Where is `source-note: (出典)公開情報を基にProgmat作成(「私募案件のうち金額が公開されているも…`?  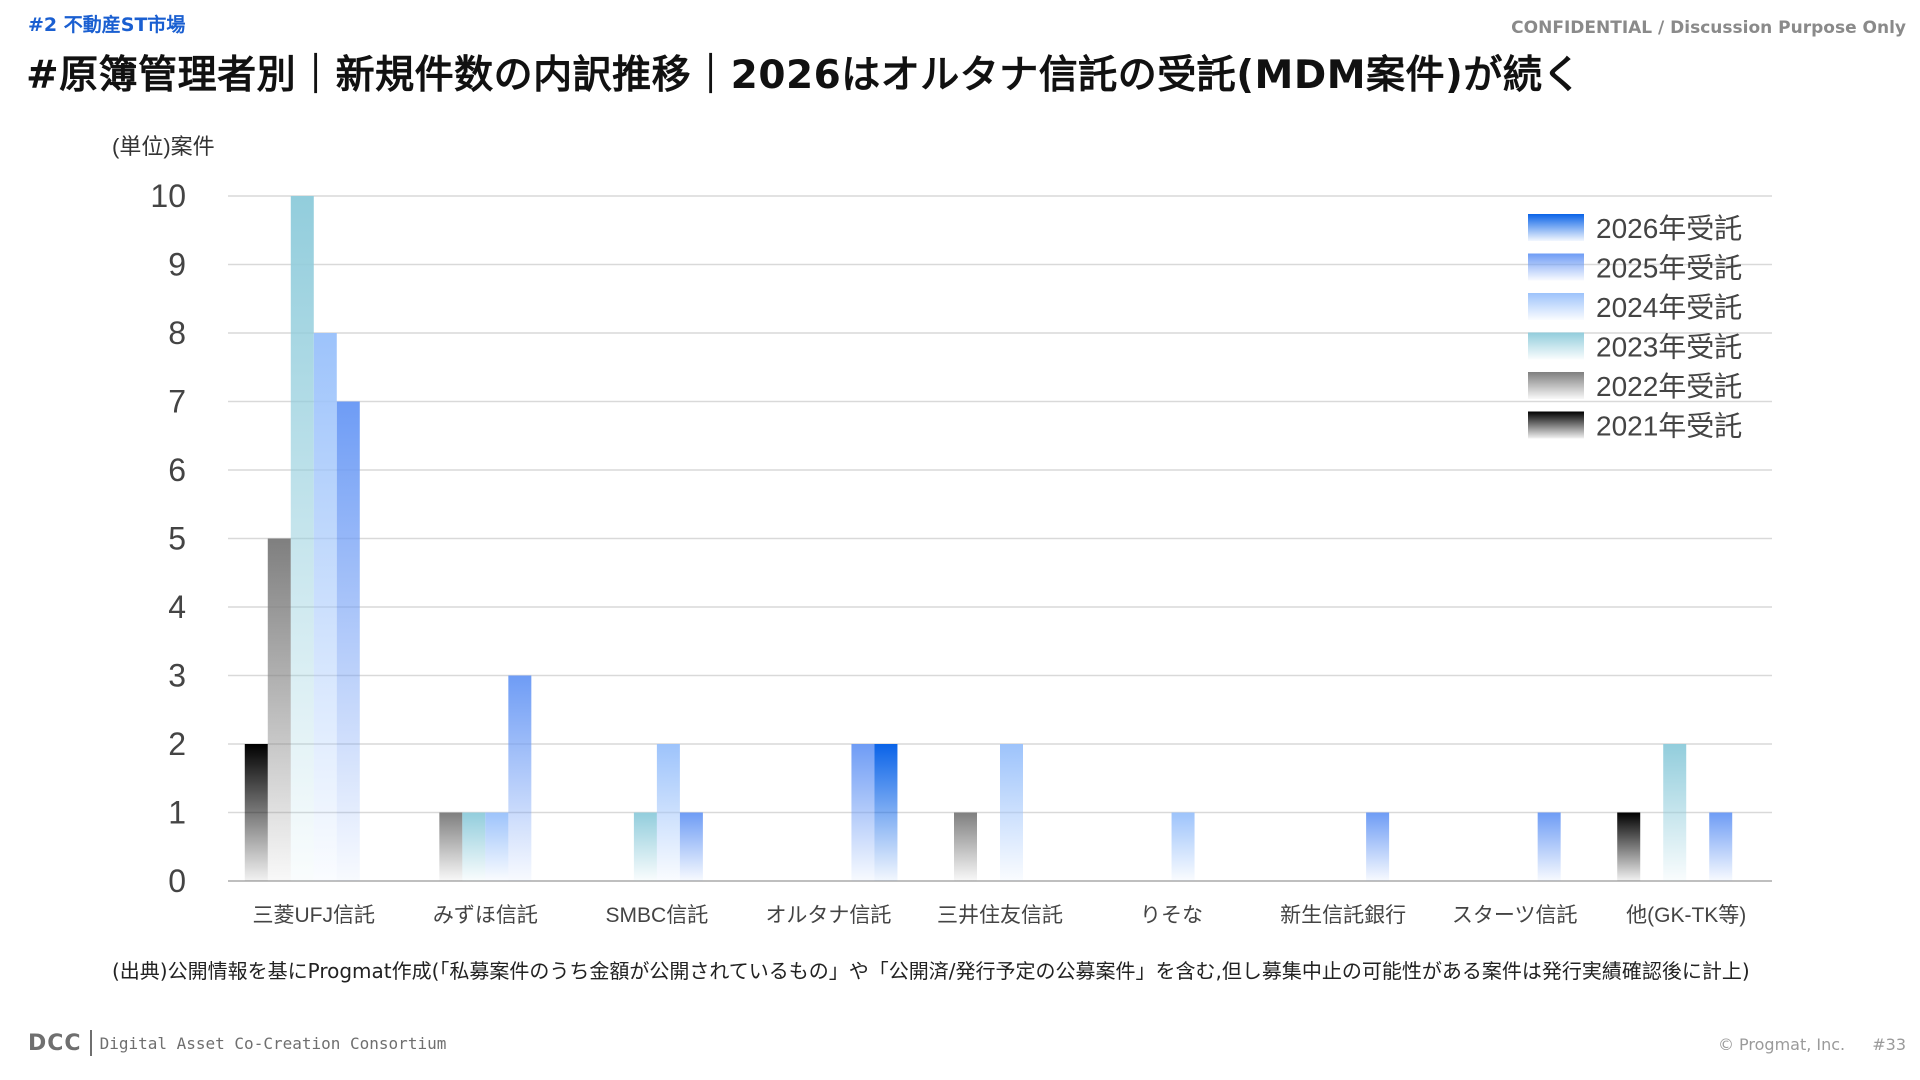
source-note: (出典)公開情報を基にProgmat作成(「私募案件のうち金額が公開されているも… is located at coordinates (931, 971).